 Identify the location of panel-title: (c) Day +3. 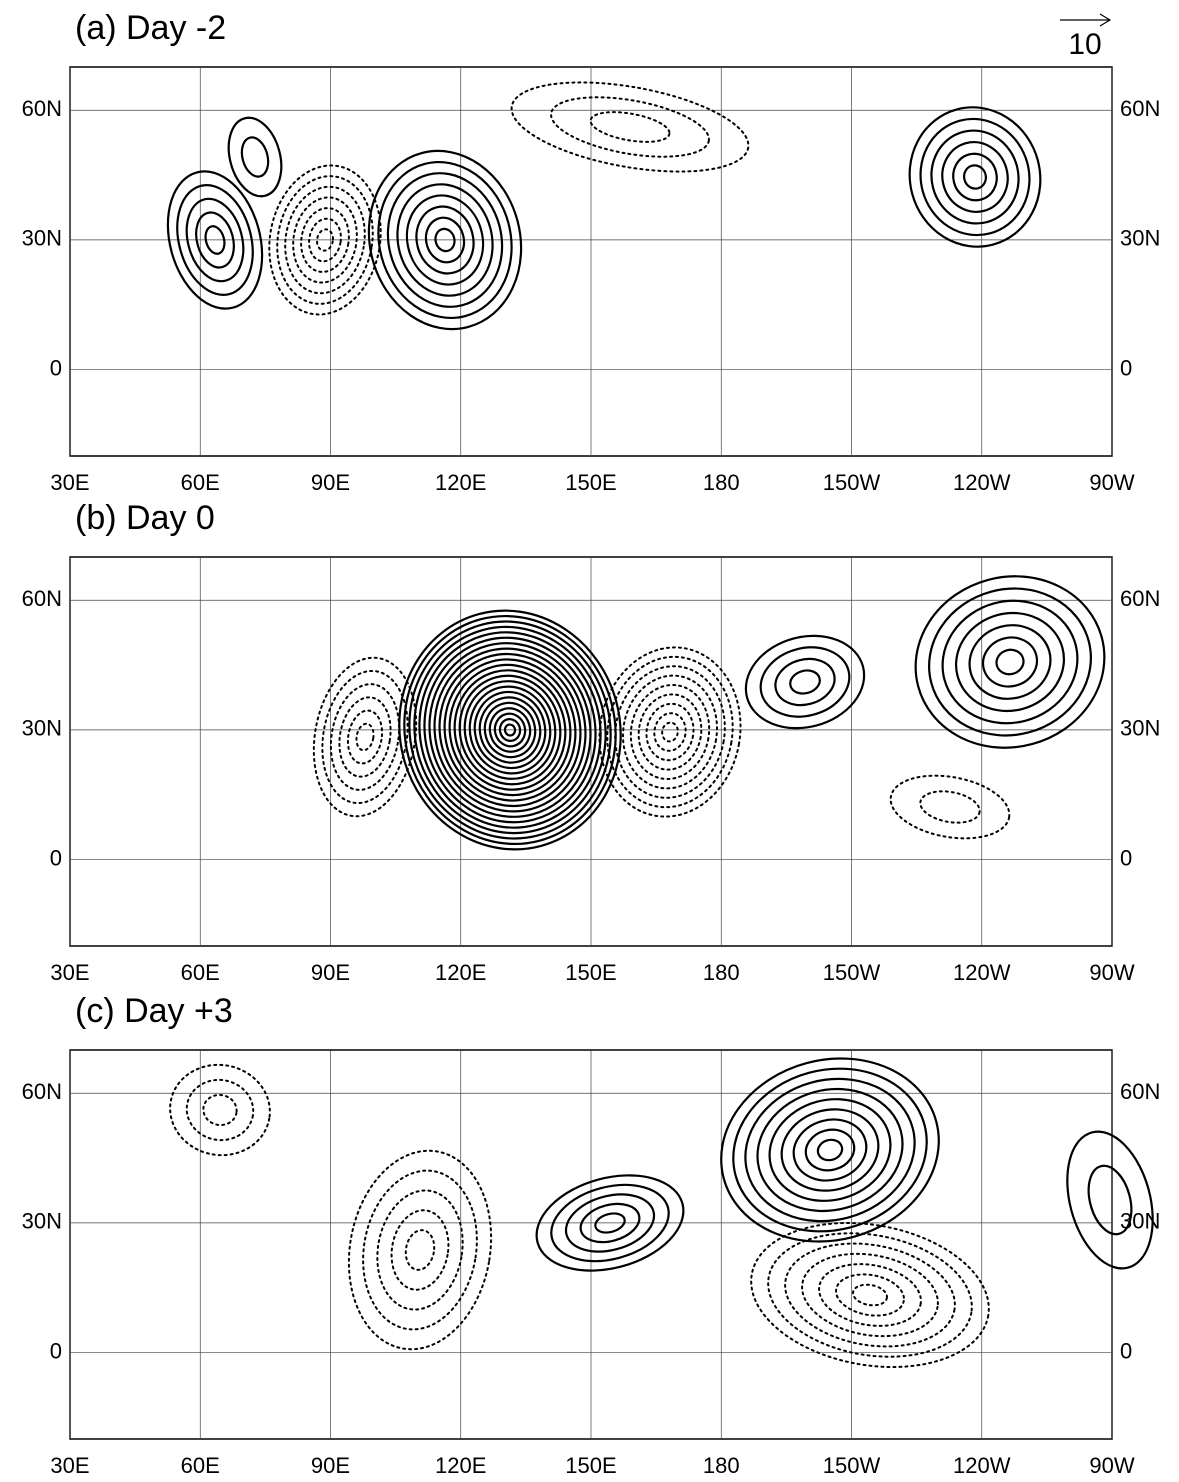
(154, 1011).